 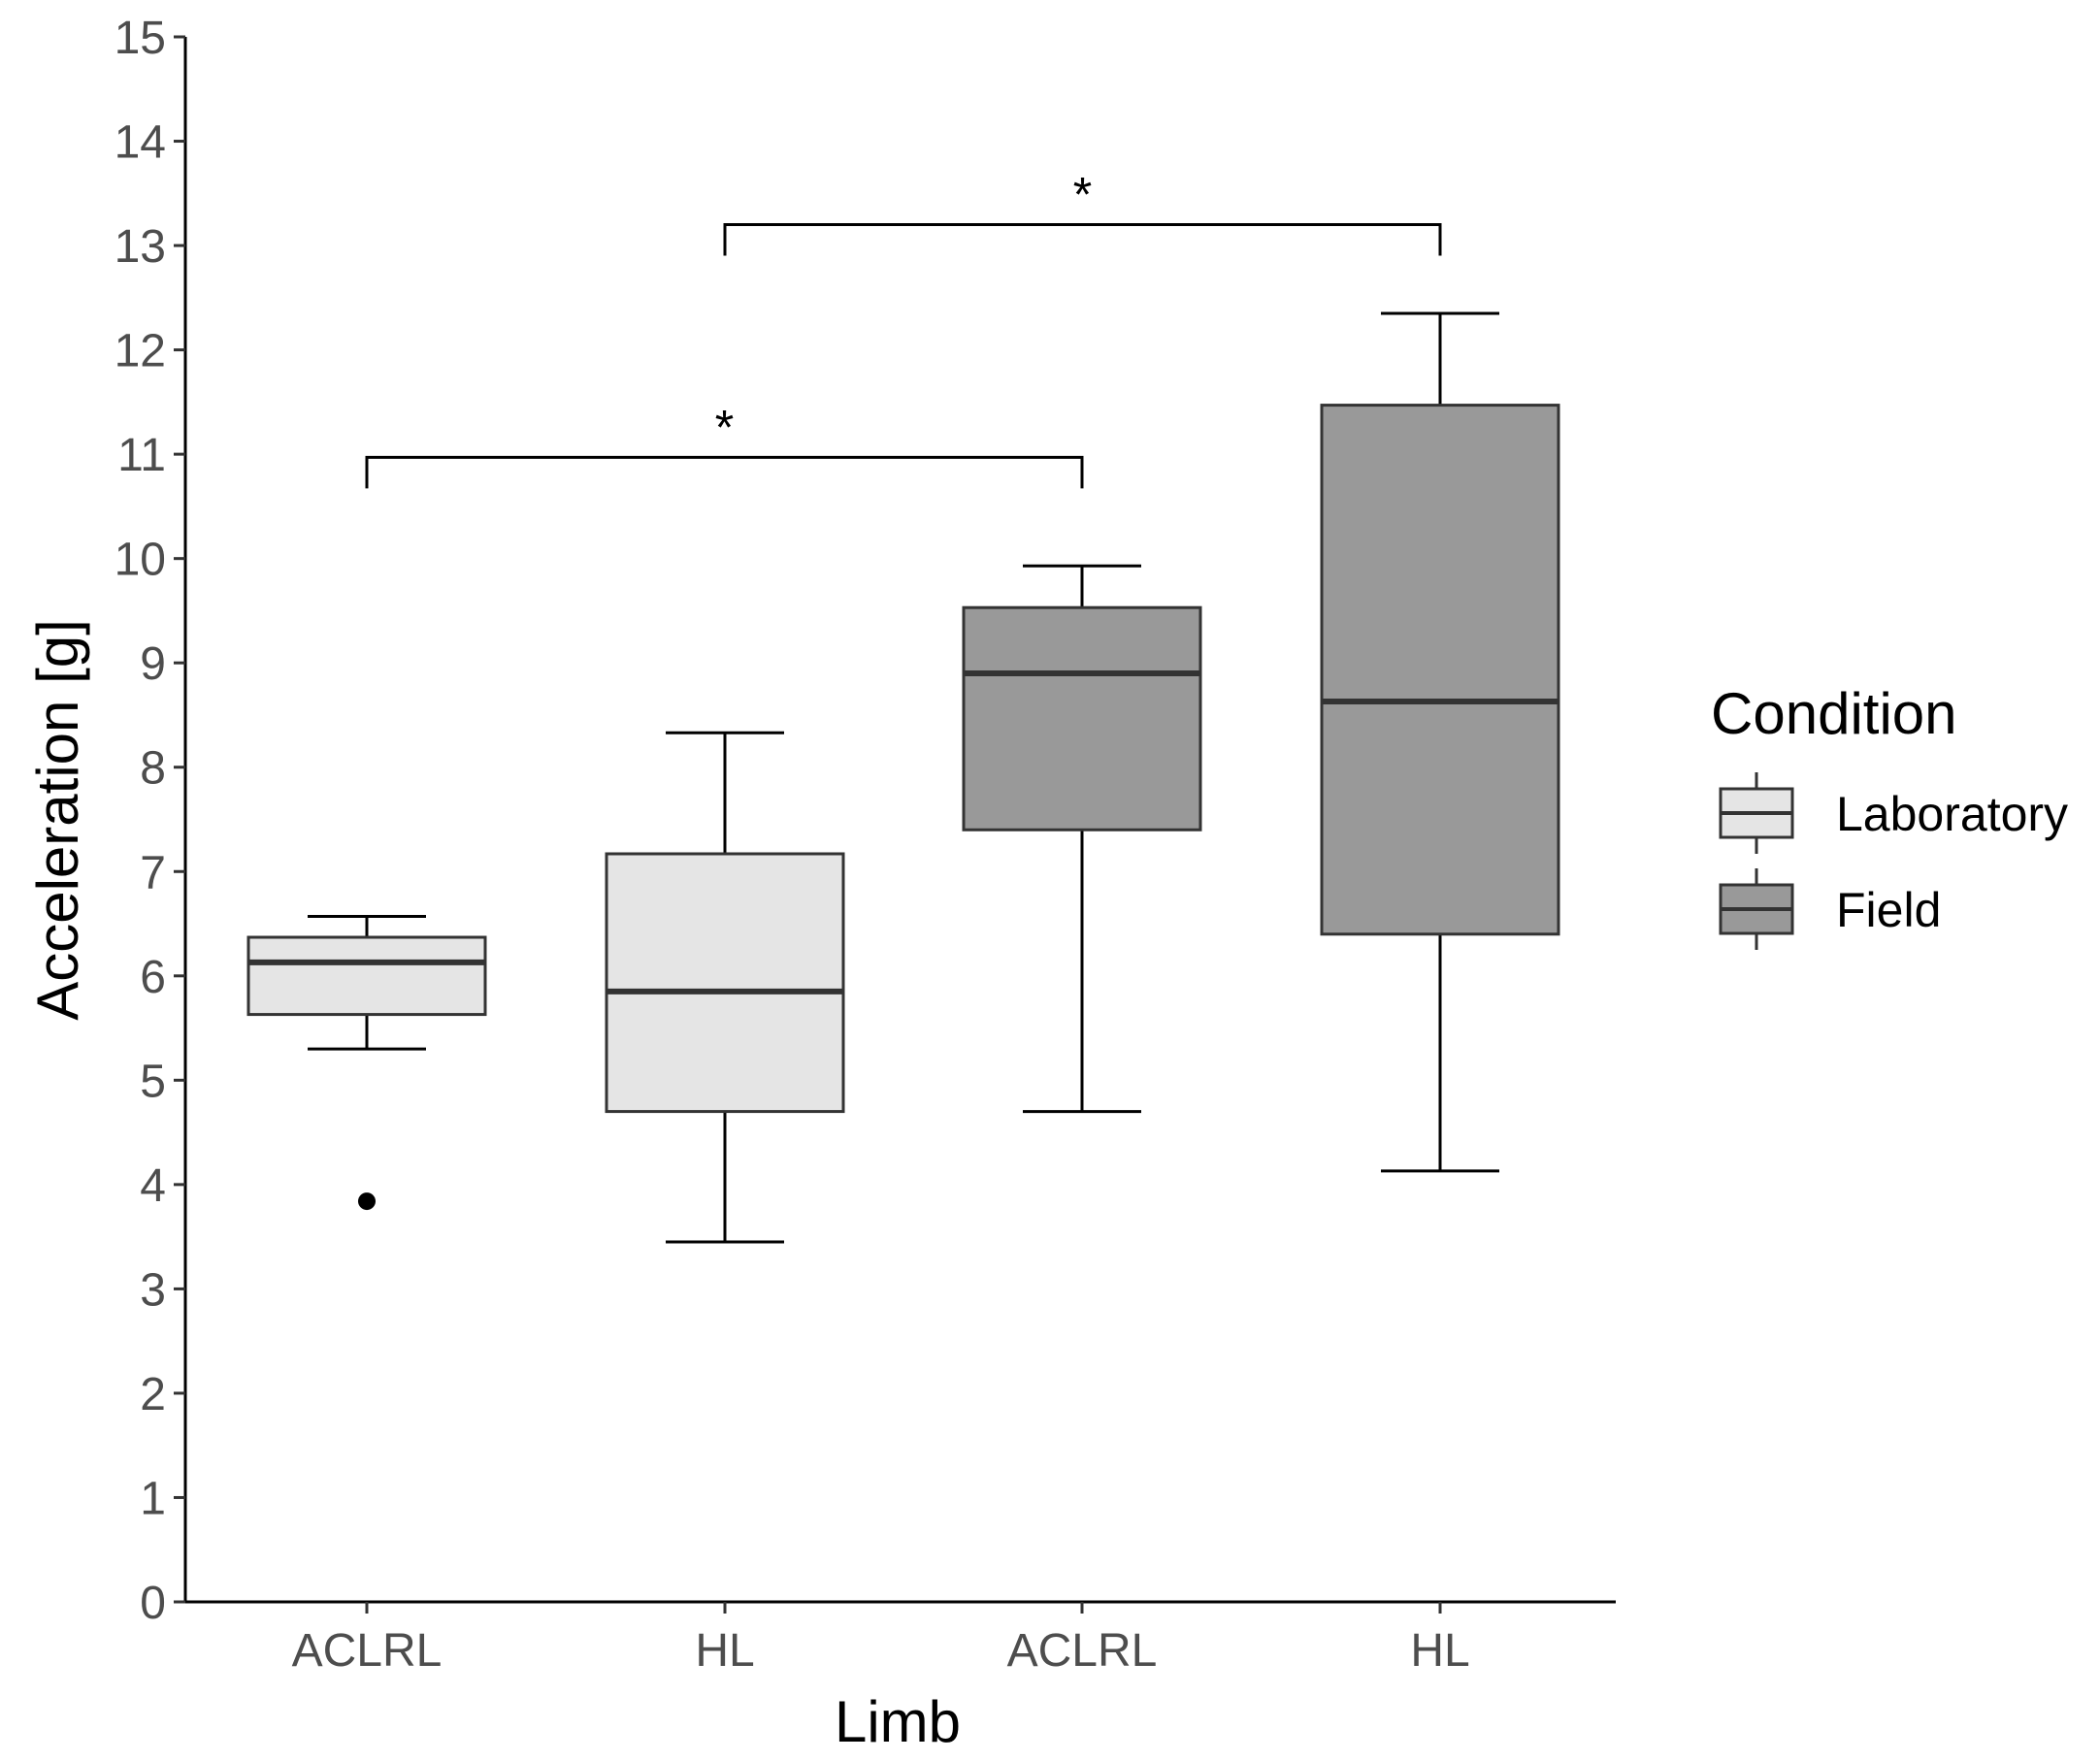 I want to click on y-tick-label: 0, so click(x=153, y=1604).